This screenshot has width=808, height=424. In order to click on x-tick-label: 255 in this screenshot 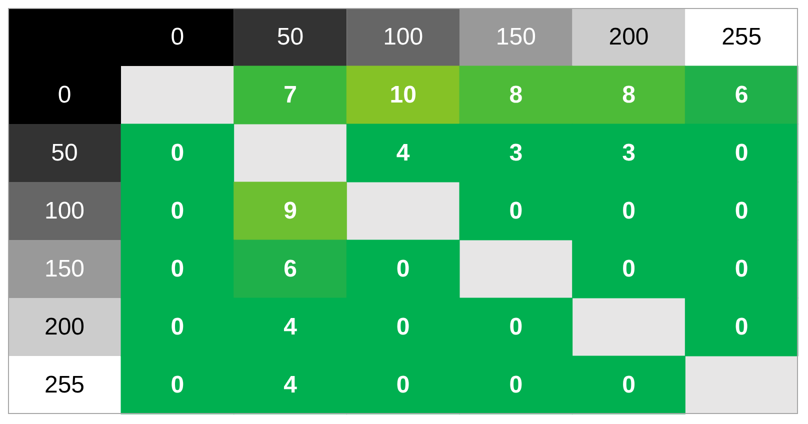, I will do `click(742, 37)`.